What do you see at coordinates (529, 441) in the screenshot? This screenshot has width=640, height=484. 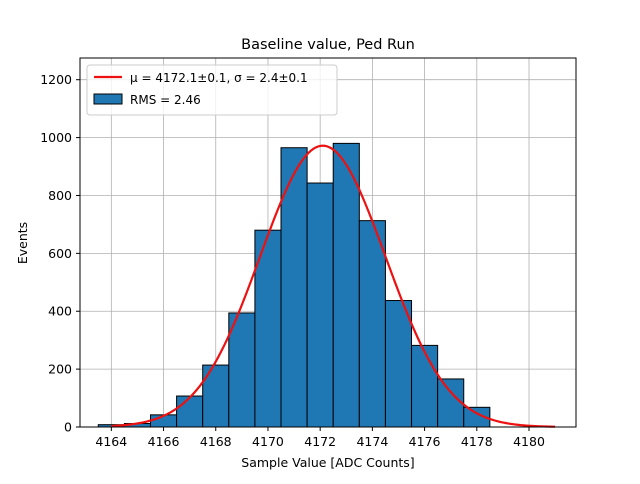 I see `x-tick-label: 4180` at bounding box center [529, 441].